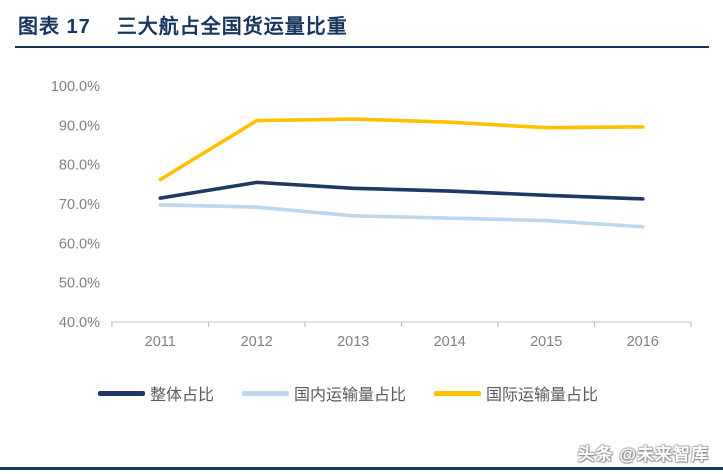 The image size is (723, 474). What do you see at coordinates (458, 393) in the screenshot?
I see `legend-line-swatch-international` at bounding box center [458, 393].